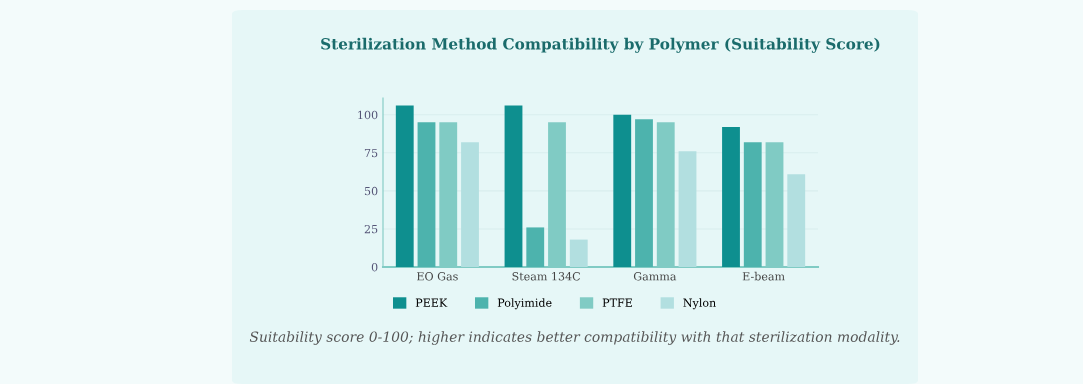 The height and width of the screenshot is (384, 1083). What do you see at coordinates (600, 45) in the screenshot?
I see `chart-title: Sterilization Method Compatibility by Polymer (Suitability Score)` at bounding box center [600, 45].